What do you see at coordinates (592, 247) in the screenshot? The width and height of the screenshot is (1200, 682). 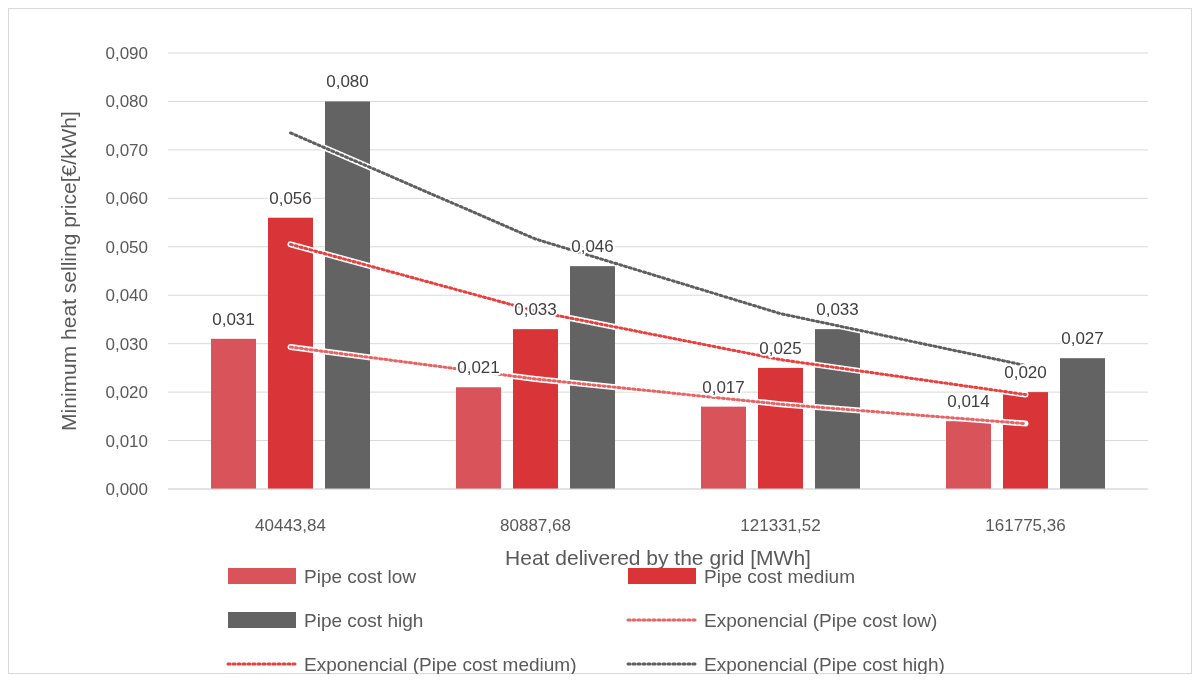 I see `data-label: 0,046` at bounding box center [592, 247].